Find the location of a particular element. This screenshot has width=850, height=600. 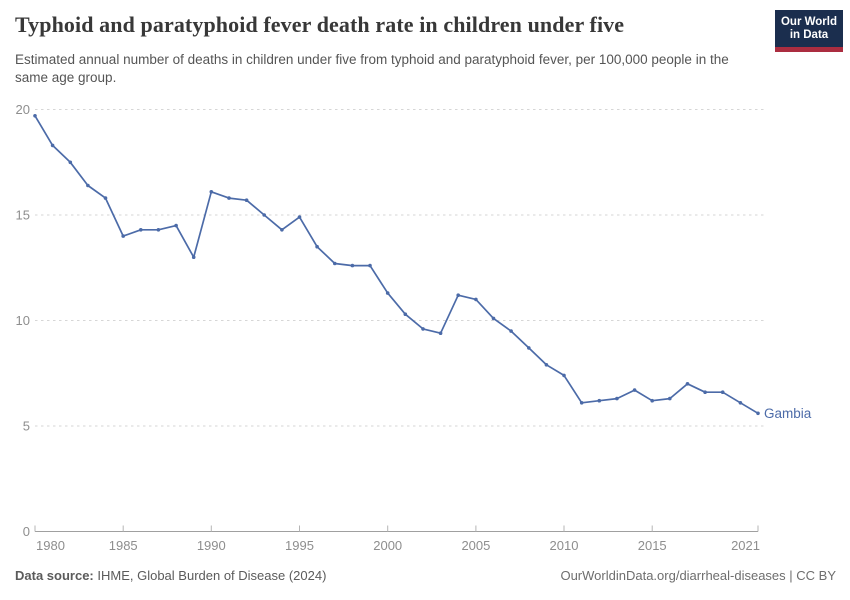

x-tick-label: 2015 is located at coordinates (652, 545).